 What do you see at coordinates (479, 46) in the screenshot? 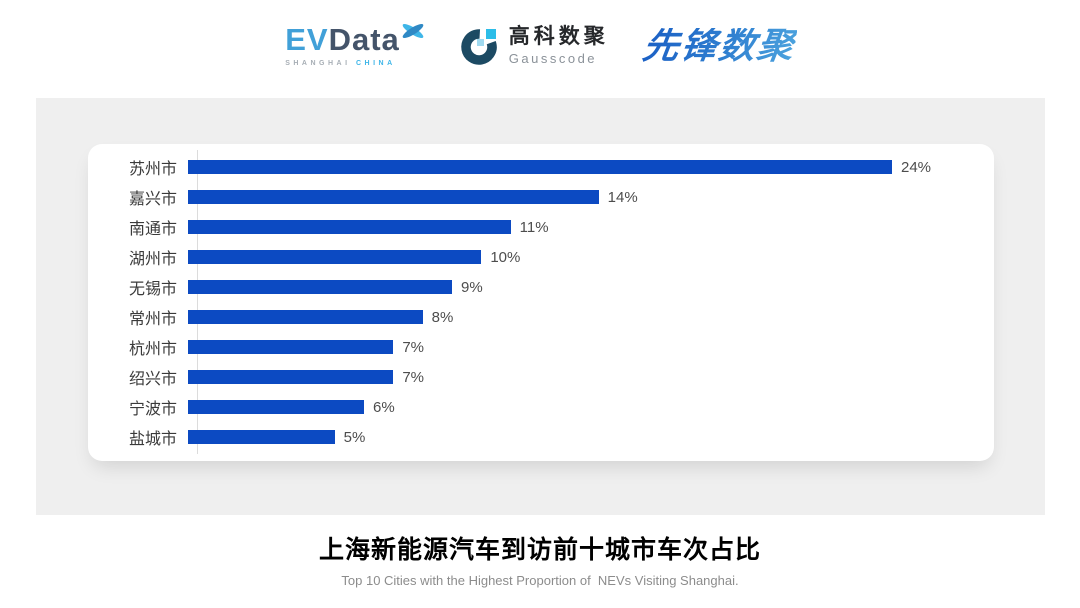
I see `gausscode-g-icon` at bounding box center [479, 46].